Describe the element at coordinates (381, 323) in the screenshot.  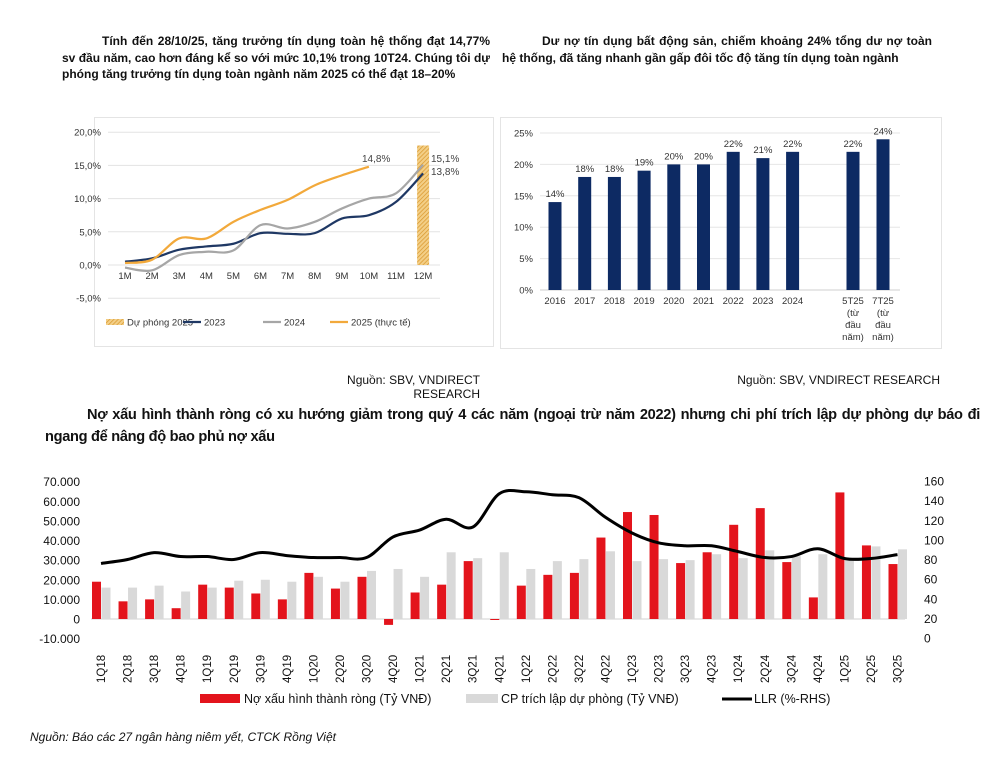
I see `chart1-legend-label: 2025 (thực tế)` at that location.